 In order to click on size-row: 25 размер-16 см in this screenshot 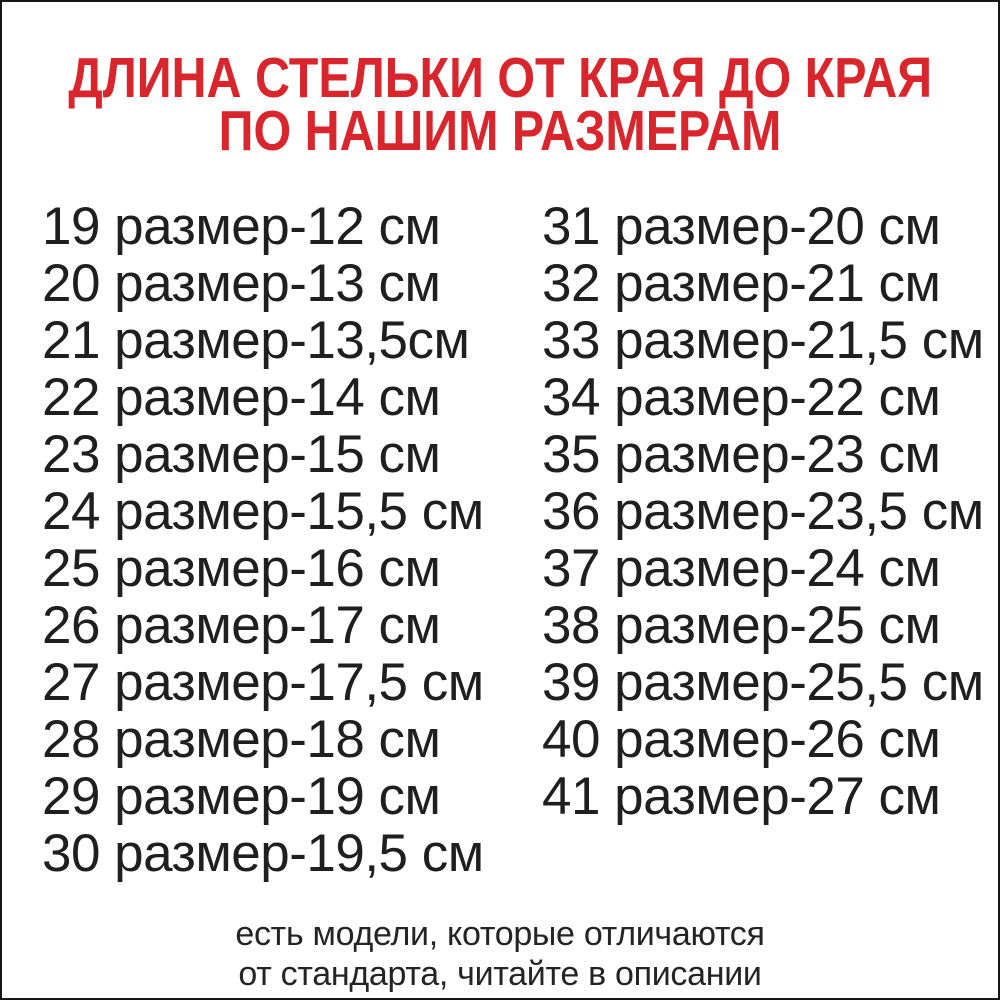, I will do `click(241, 568)`.